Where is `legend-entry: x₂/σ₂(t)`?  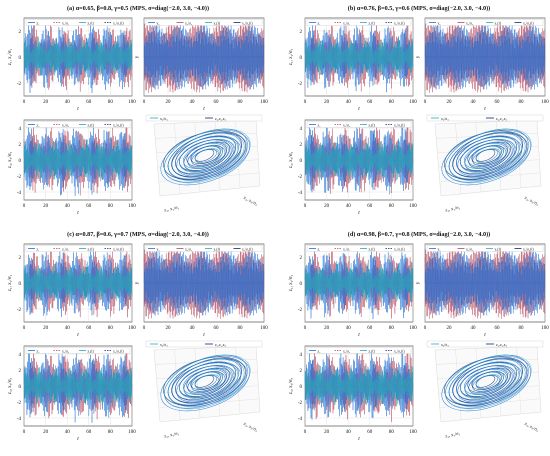
legend-entry: x₂/σ₂(t) is located at coordinates (528, 23).